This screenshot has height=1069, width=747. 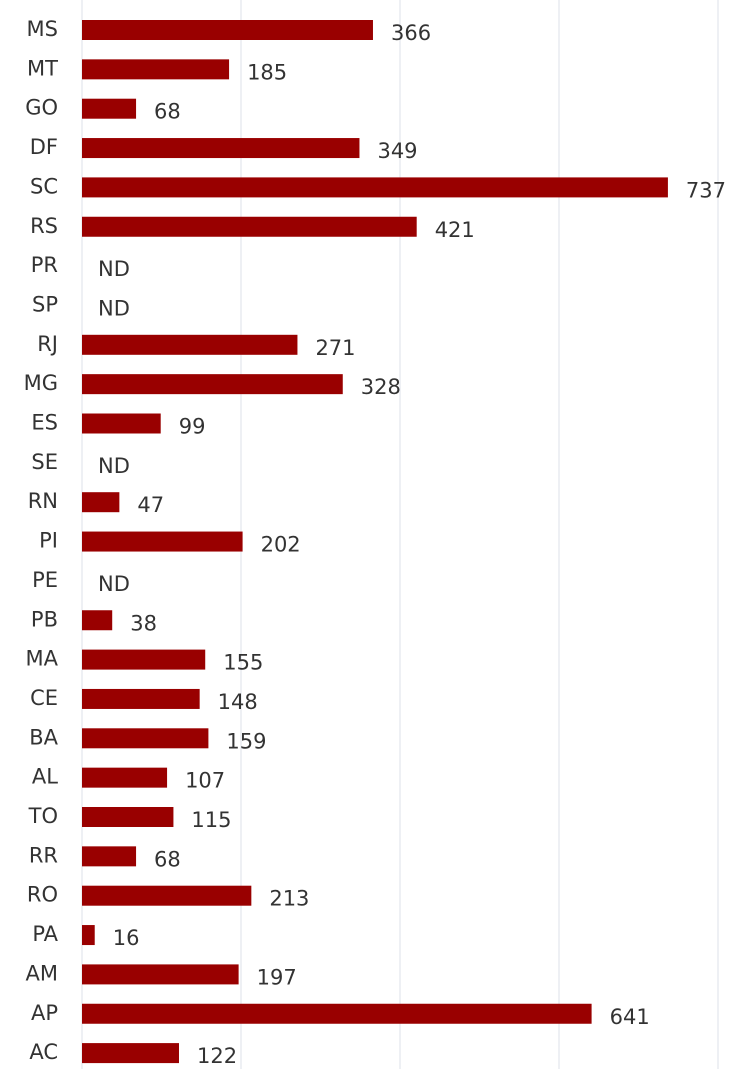 I want to click on y-tick-label: TO, so click(x=43, y=816).